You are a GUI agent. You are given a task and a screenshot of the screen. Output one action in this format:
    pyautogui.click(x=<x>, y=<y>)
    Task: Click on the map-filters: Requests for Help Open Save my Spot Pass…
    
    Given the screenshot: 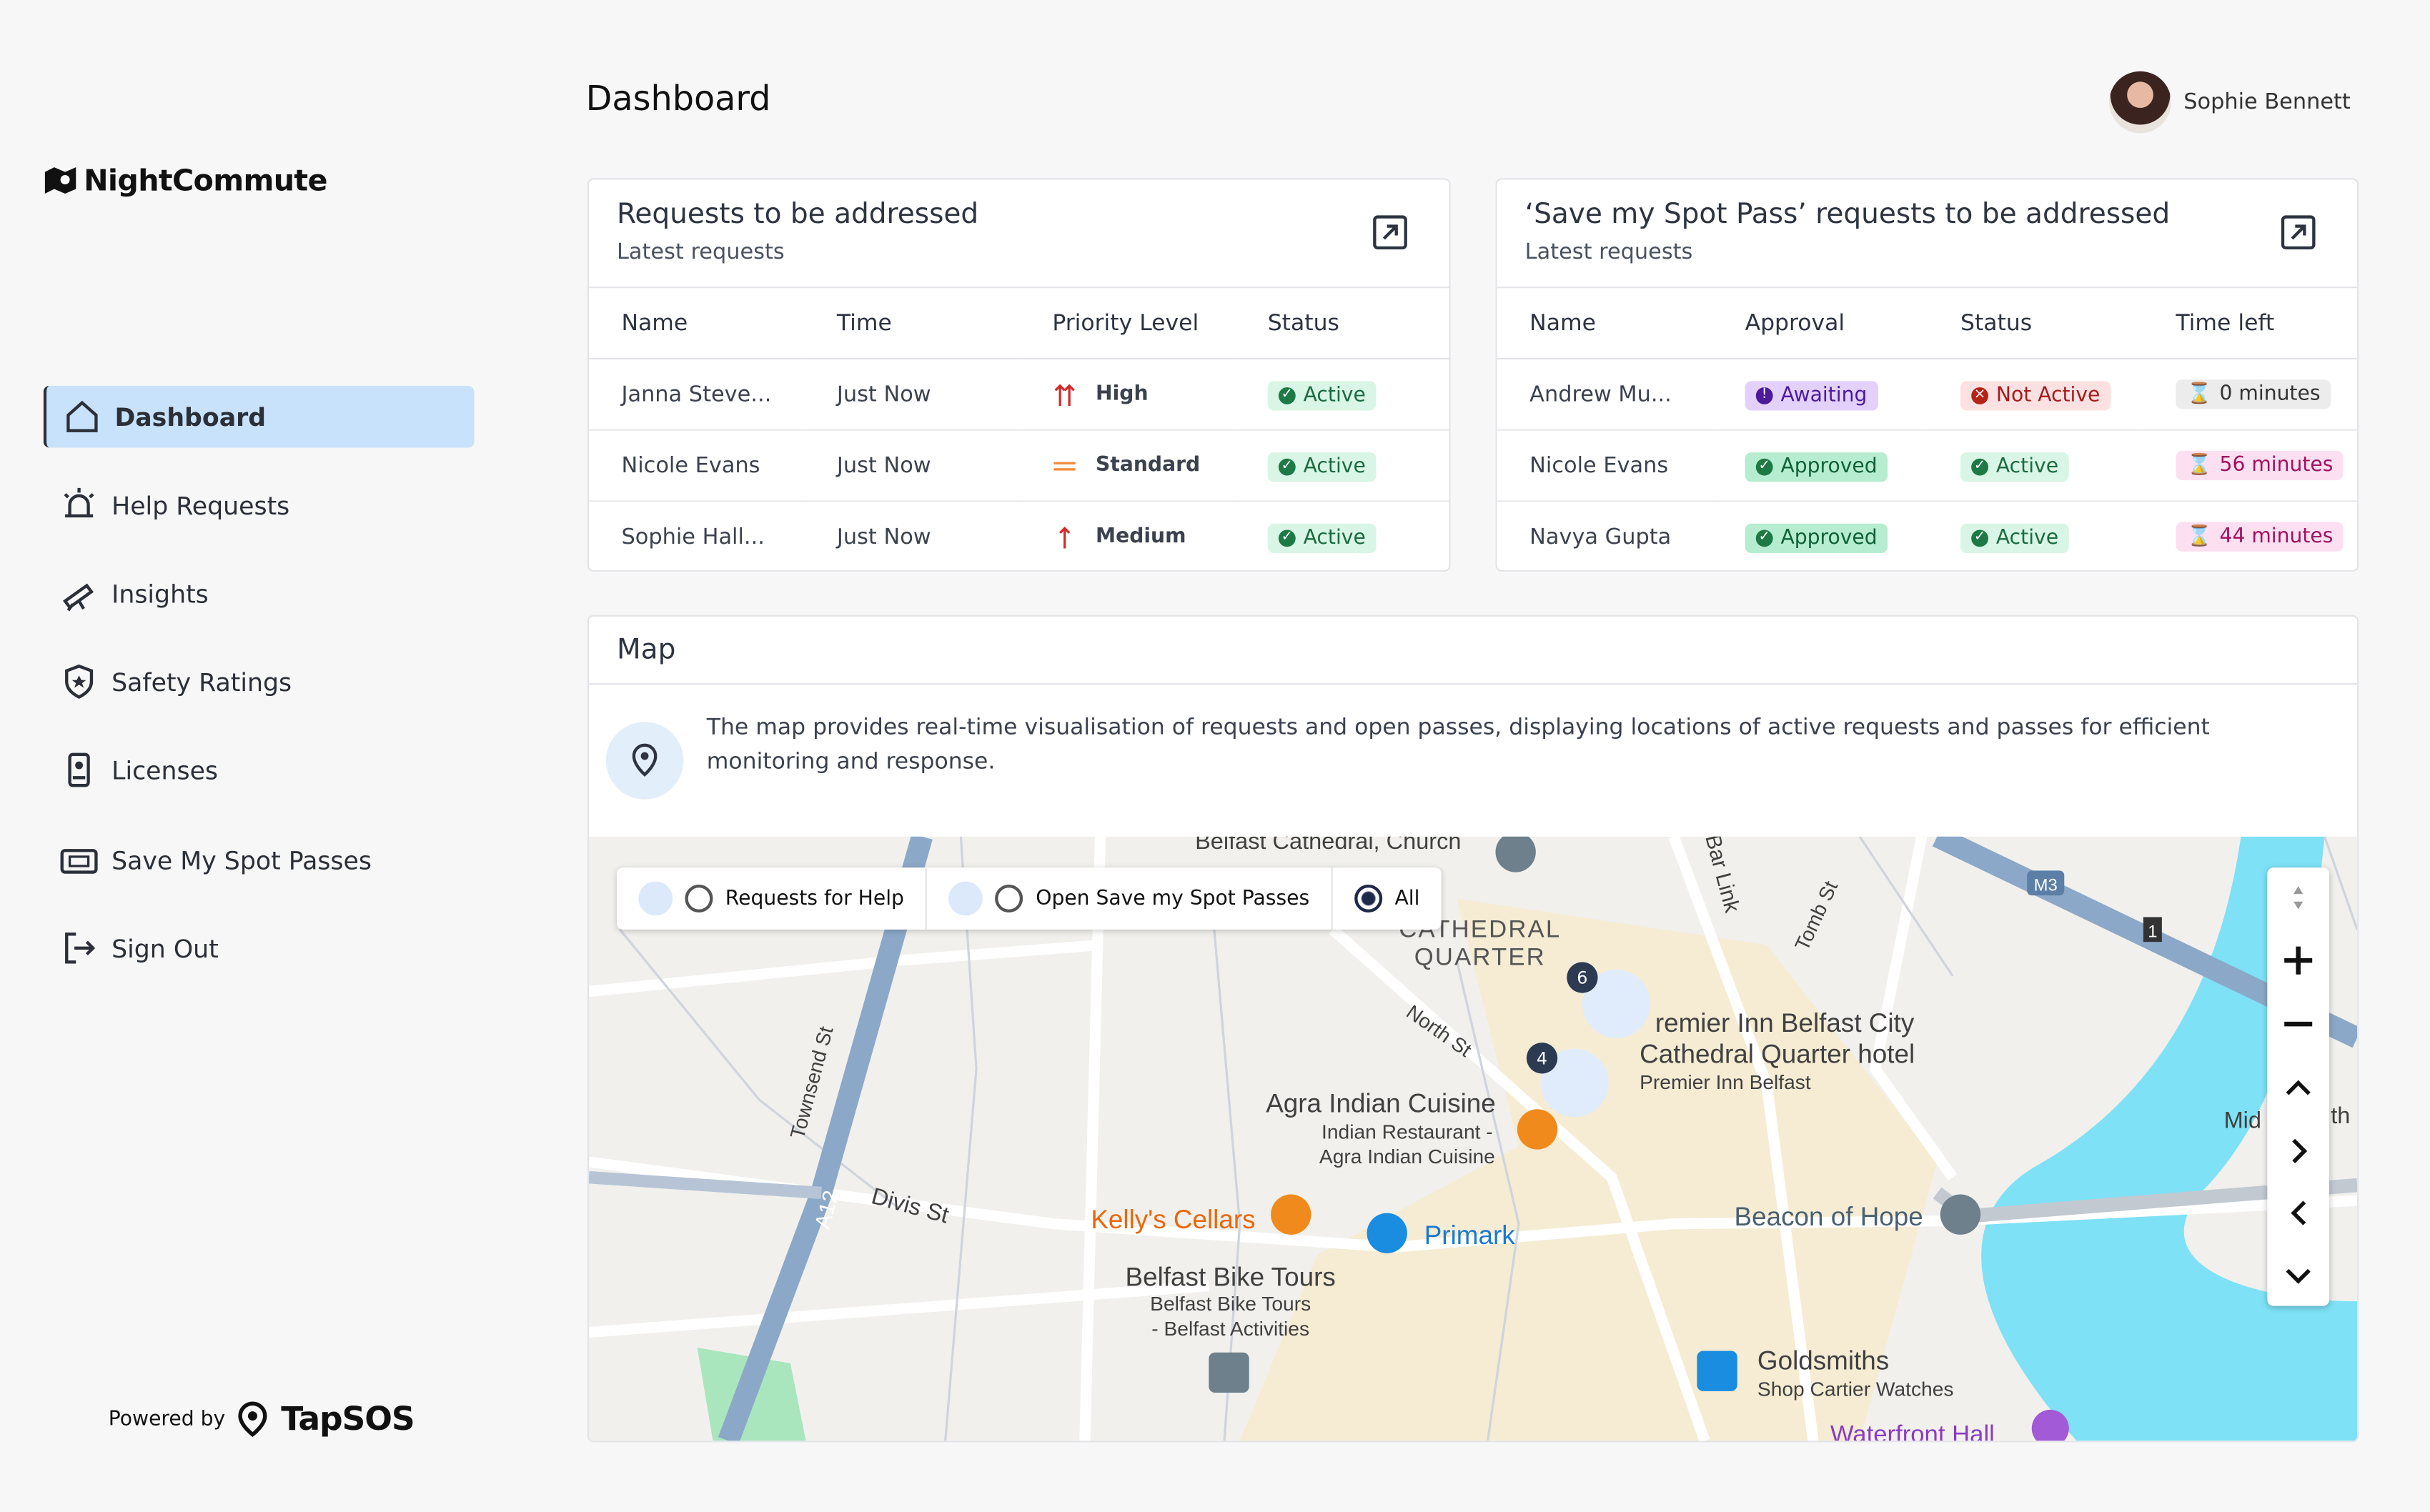 What is the action you would take?
    pyautogui.click(x=1029, y=898)
    